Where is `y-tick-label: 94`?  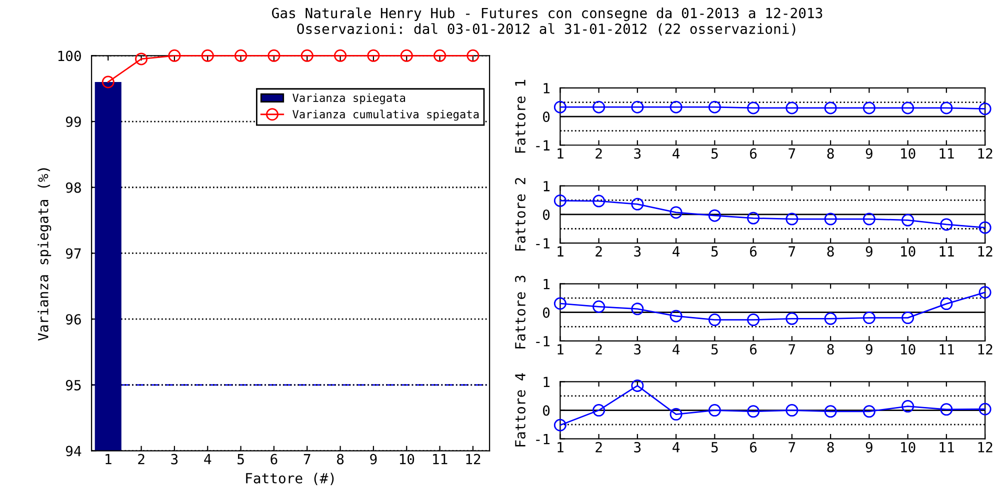
y-tick-label: 94 is located at coordinates (74, 451).